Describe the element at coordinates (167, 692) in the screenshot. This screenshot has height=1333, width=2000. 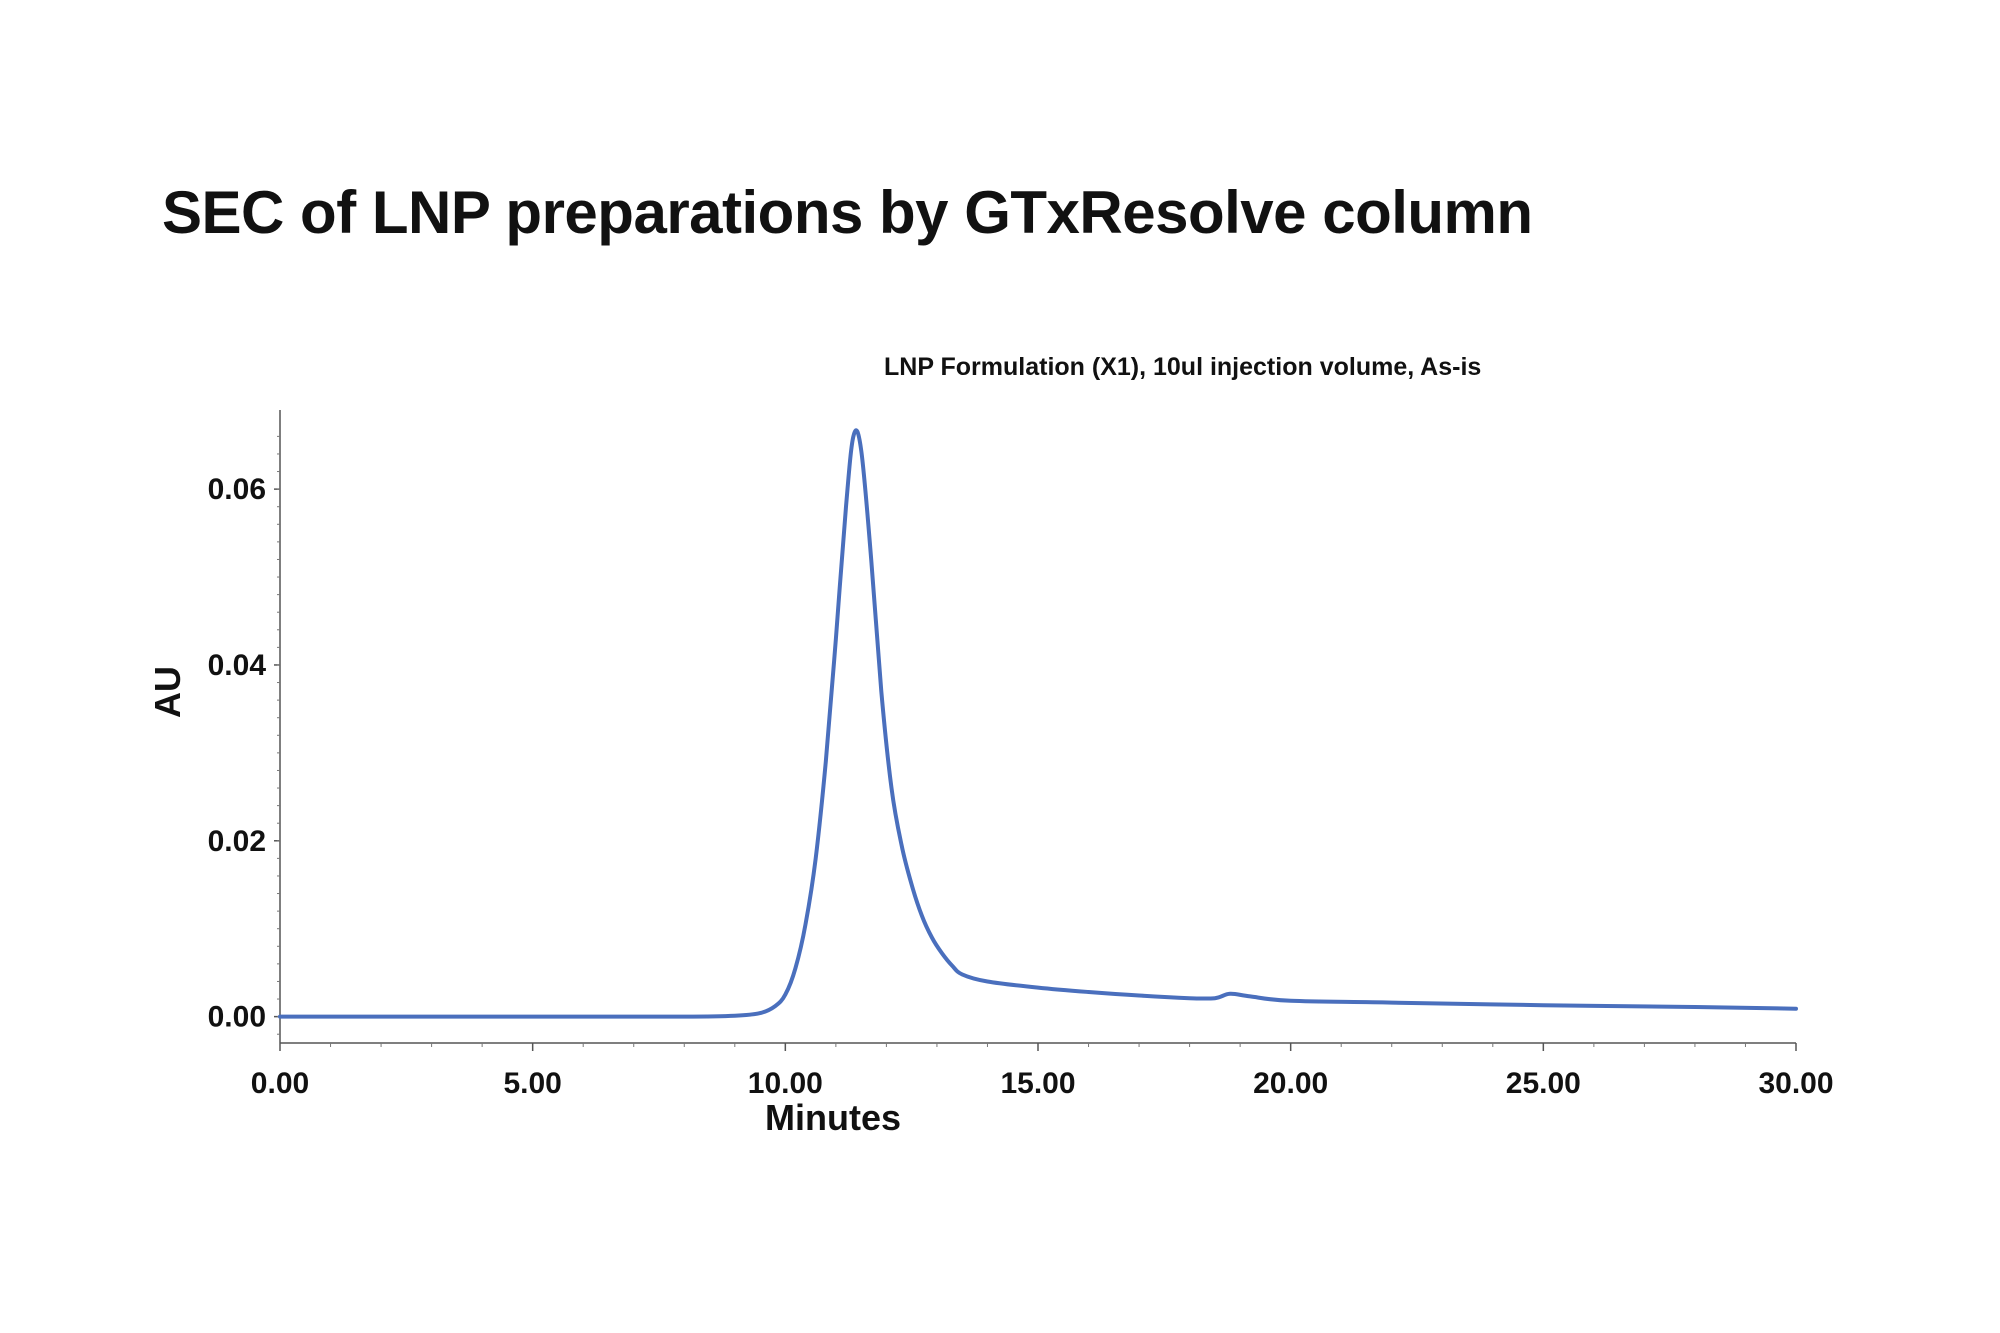
I see `y-axis-title: AU` at that location.